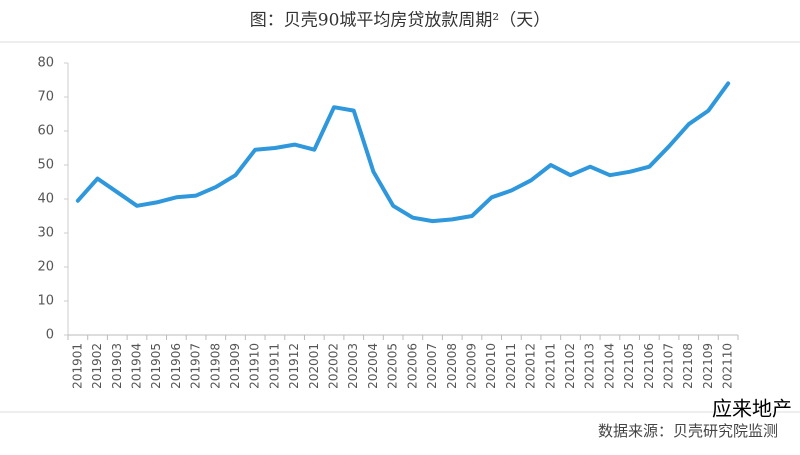  Describe the element at coordinates (255, 366) in the screenshot. I see `x-tick-label: 201910` at that location.